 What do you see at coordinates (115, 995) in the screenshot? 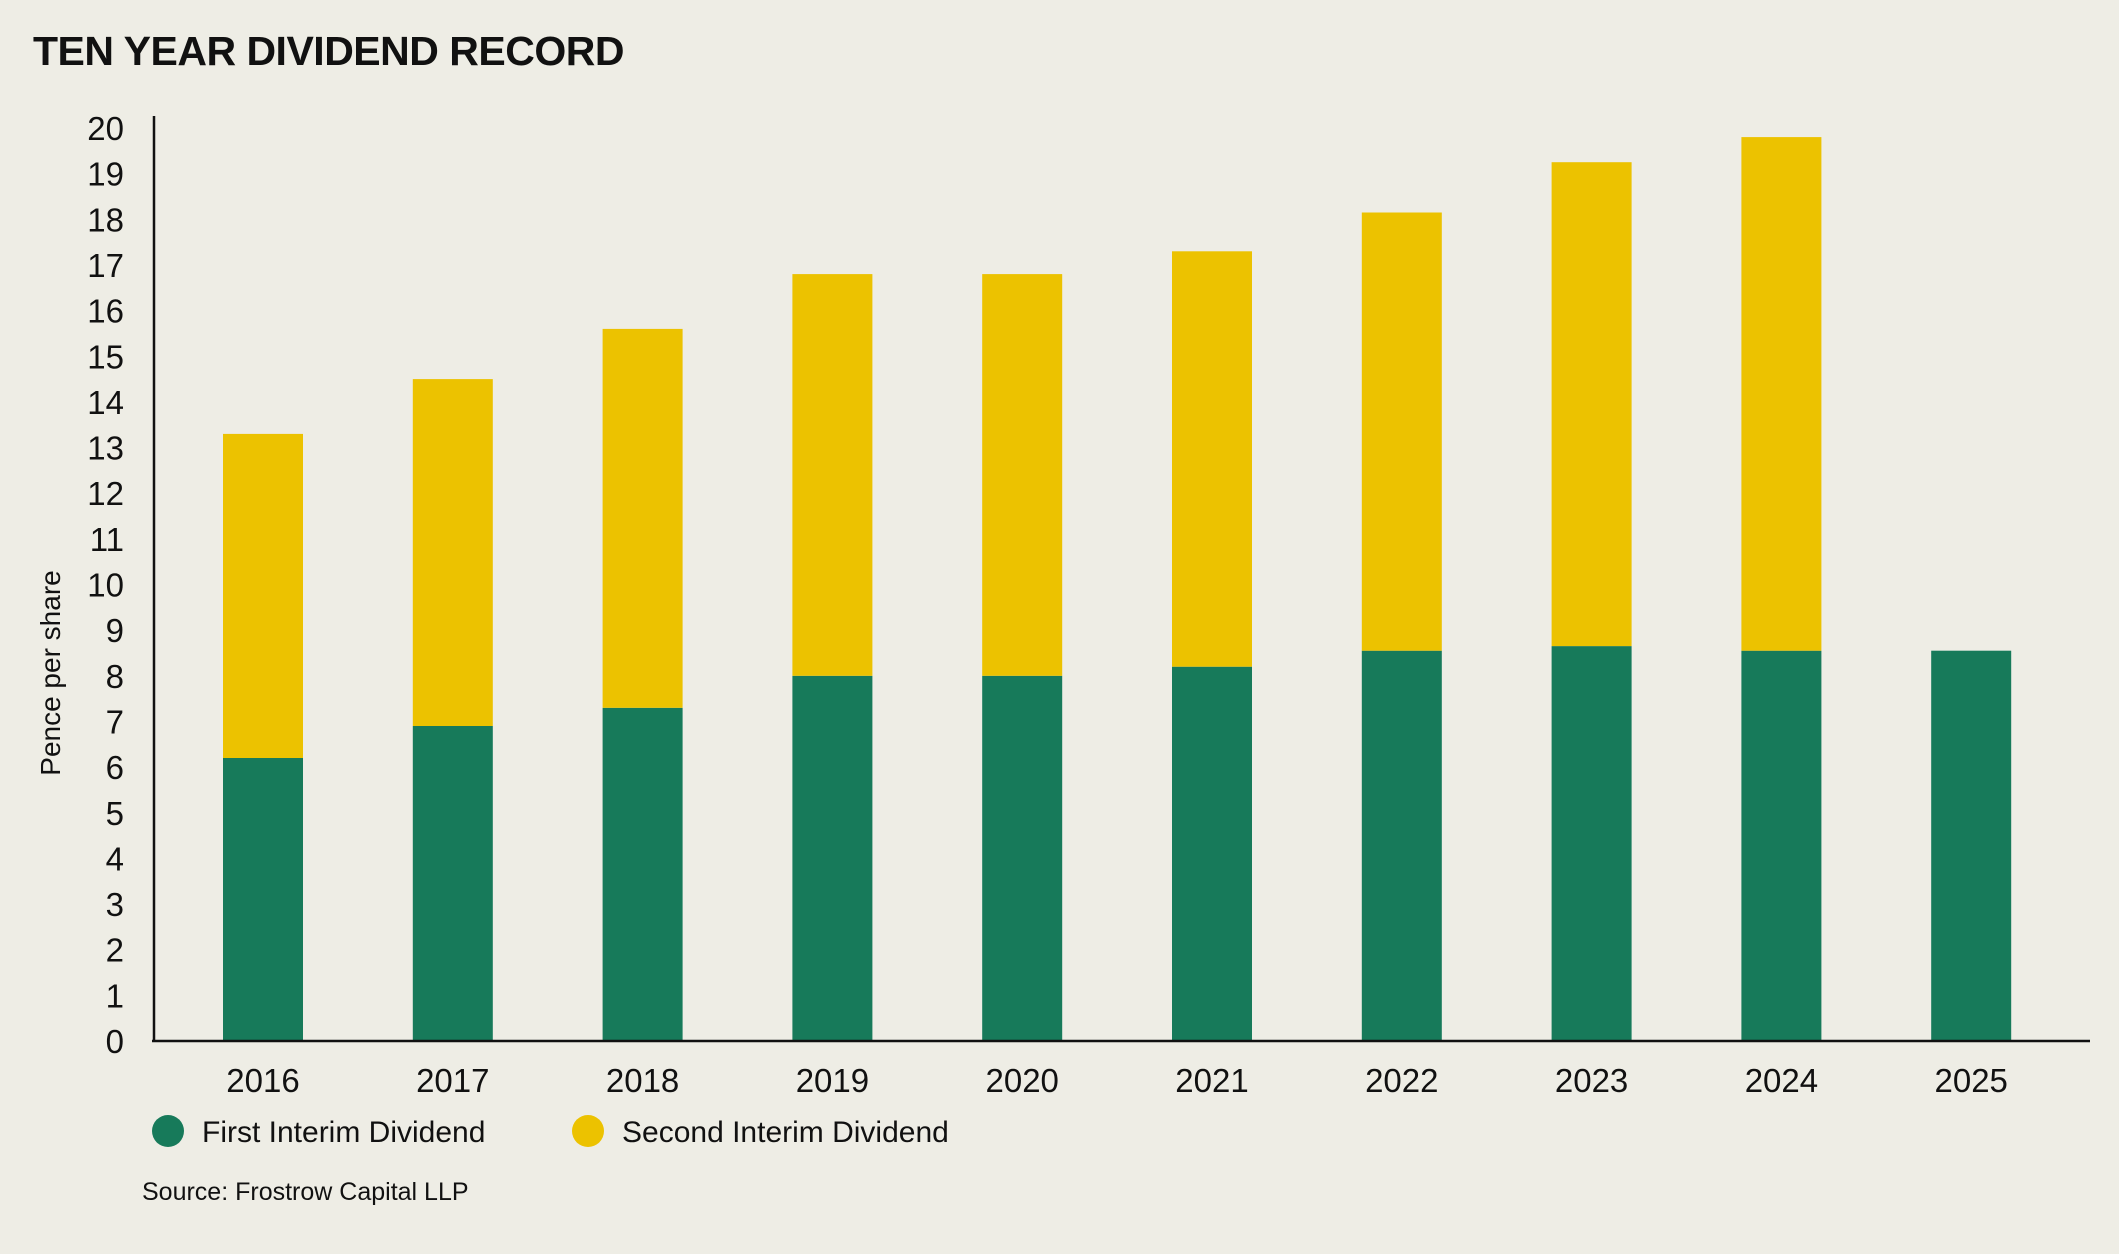
I see `y-tick-label: 1` at bounding box center [115, 995].